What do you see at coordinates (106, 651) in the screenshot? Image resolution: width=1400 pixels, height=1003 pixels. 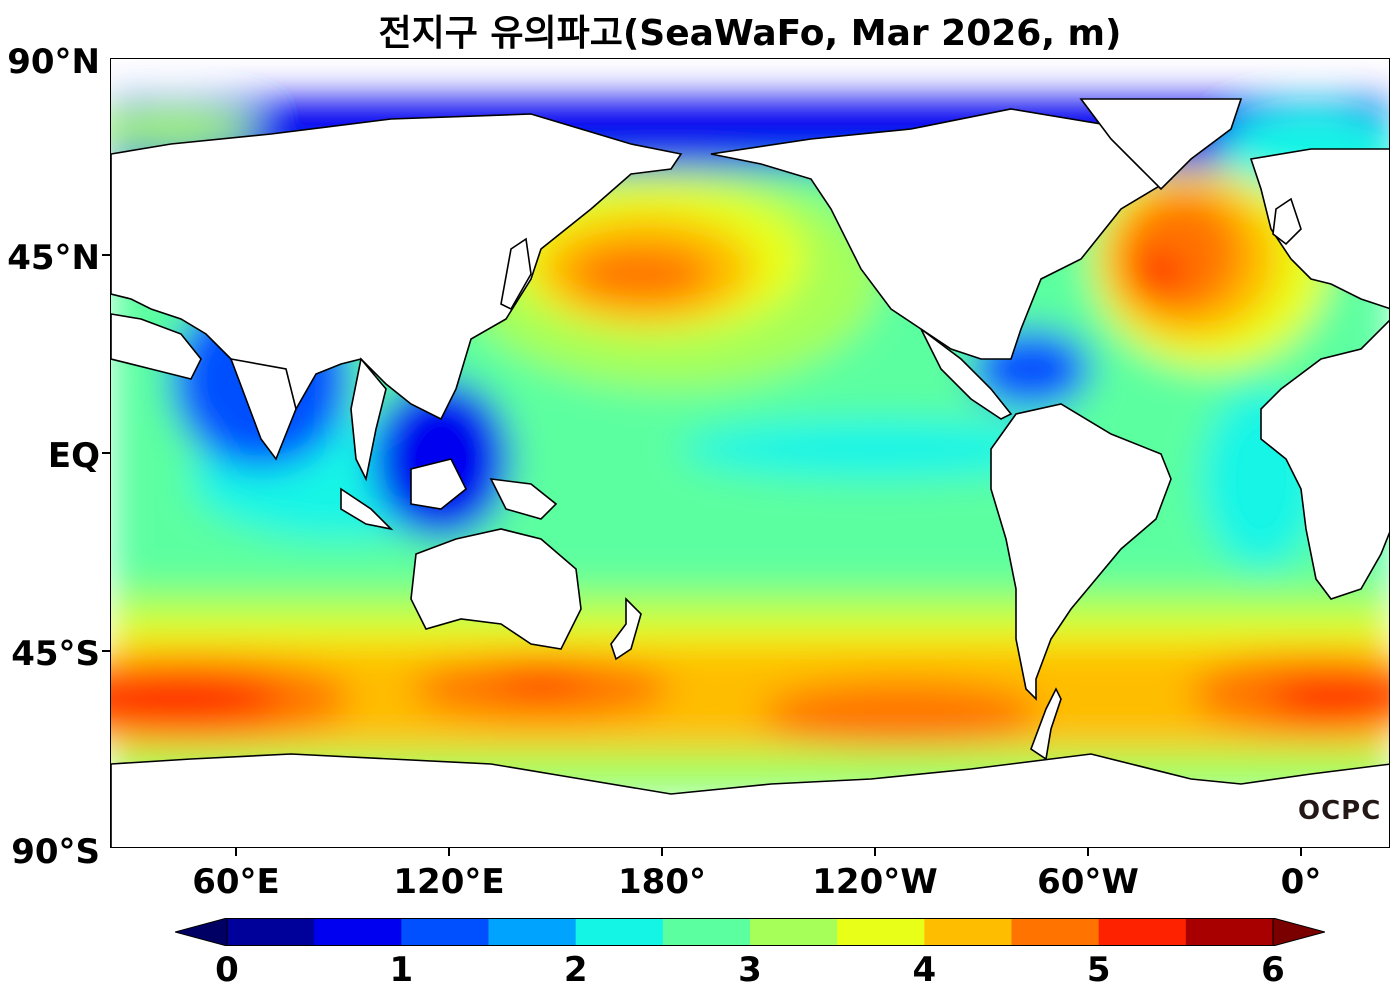 I see `tick-45s` at bounding box center [106, 651].